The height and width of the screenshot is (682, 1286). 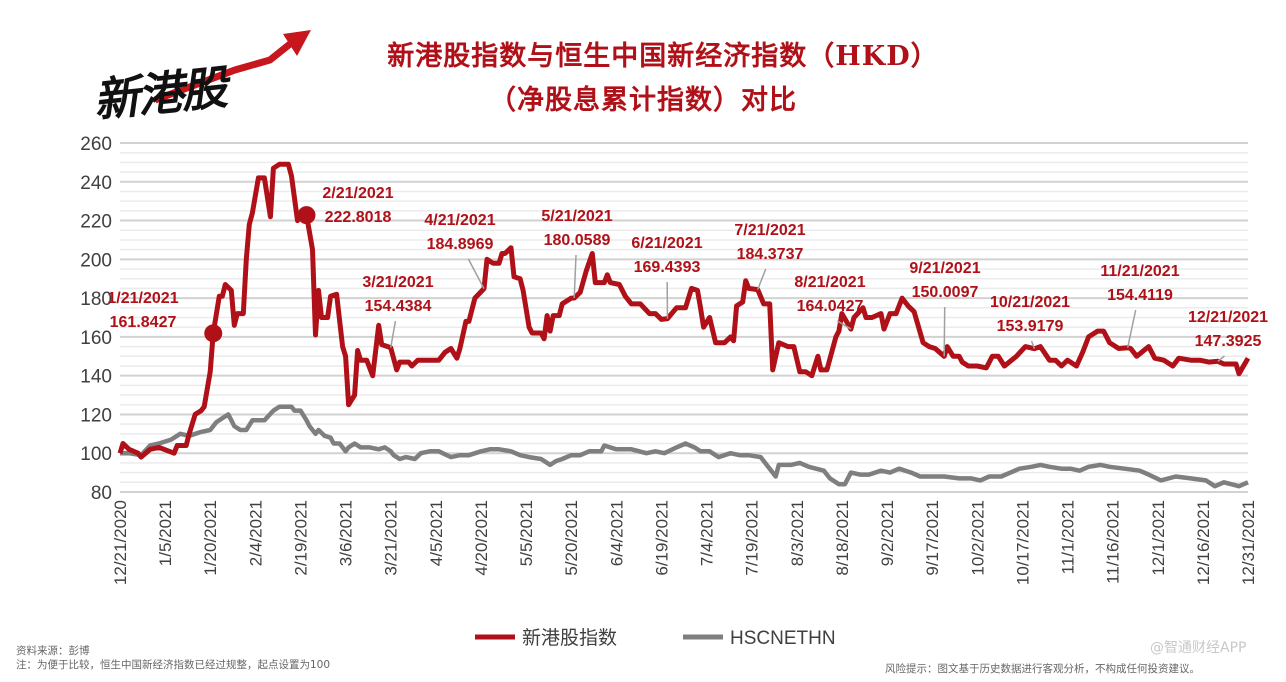 What do you see at coordinates (96, 338) in the screenshot?
I see `y-tick-label: 160` at bounding box center [96, 338].